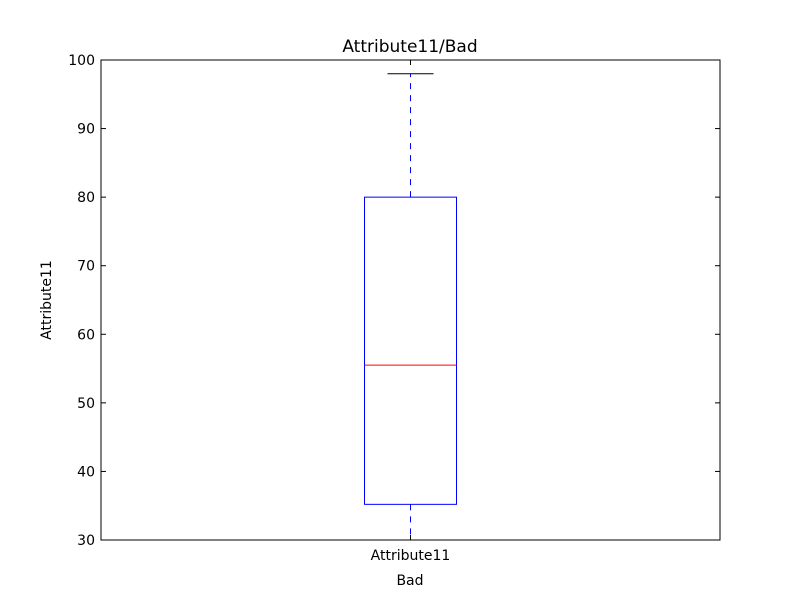  Describe the element at coordinates (86, 404) in the screenshot. I see `y-tick-label: 50` at that location.